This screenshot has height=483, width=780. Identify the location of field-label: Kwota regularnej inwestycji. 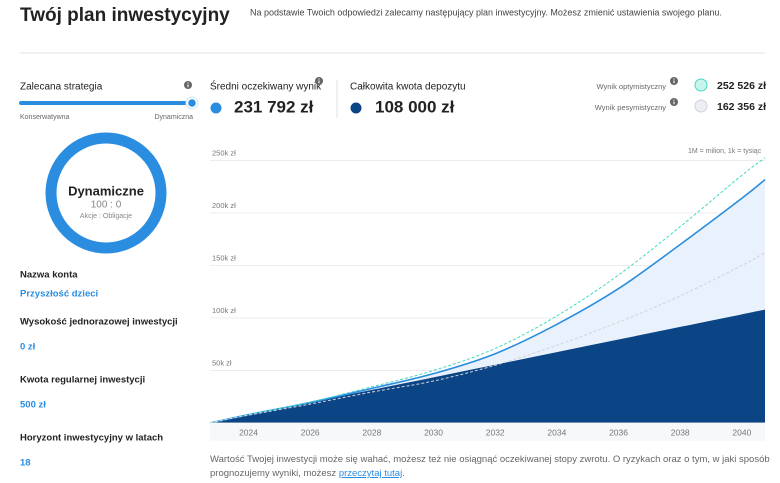
(82, 380).